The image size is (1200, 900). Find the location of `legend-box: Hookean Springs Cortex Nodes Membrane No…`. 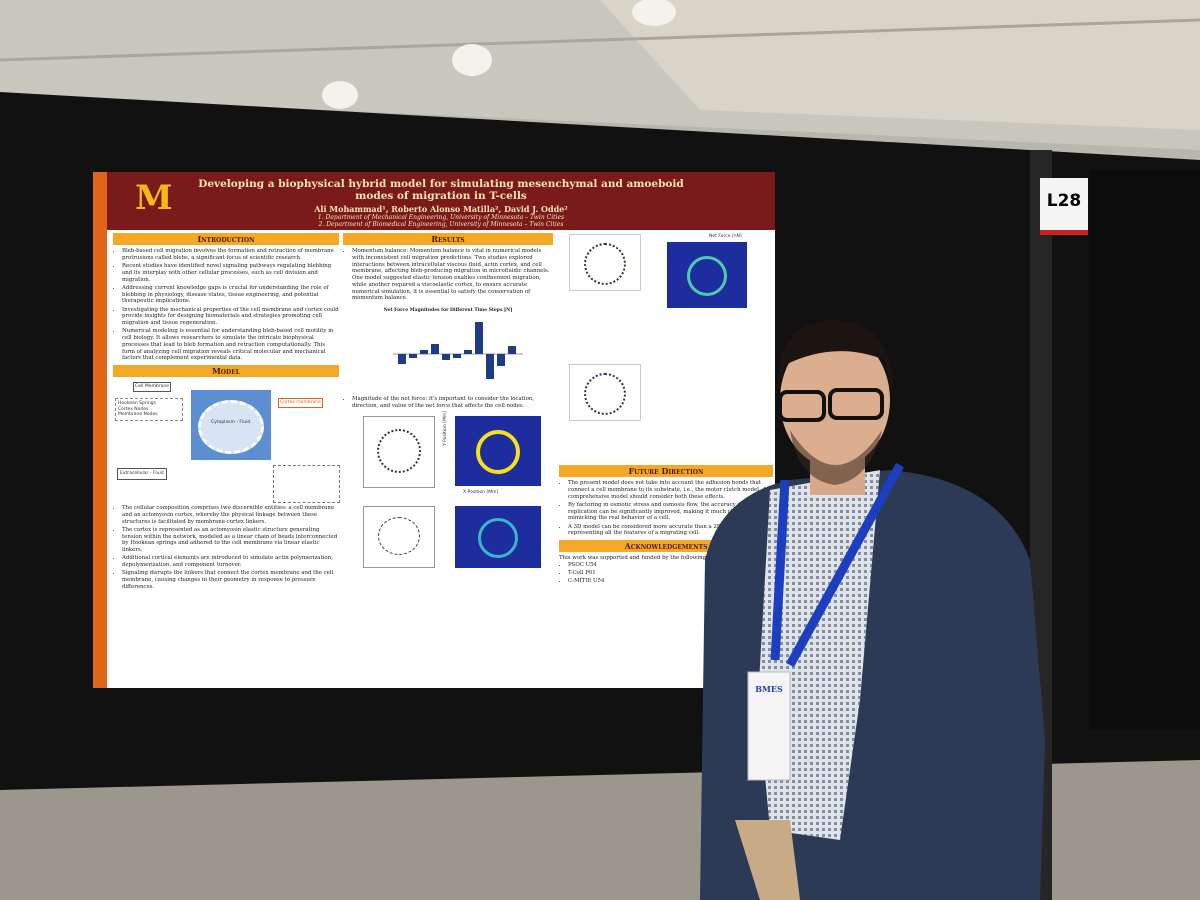

legend-box: Hookean Springs Cortex Nodes Membrane No… is located at coordinates (149, 409).